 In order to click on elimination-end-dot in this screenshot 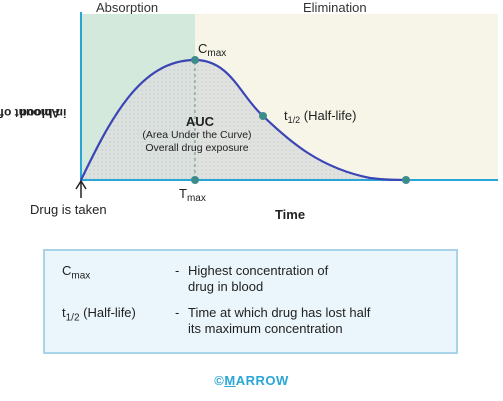, I will do `click(406, 180)`.